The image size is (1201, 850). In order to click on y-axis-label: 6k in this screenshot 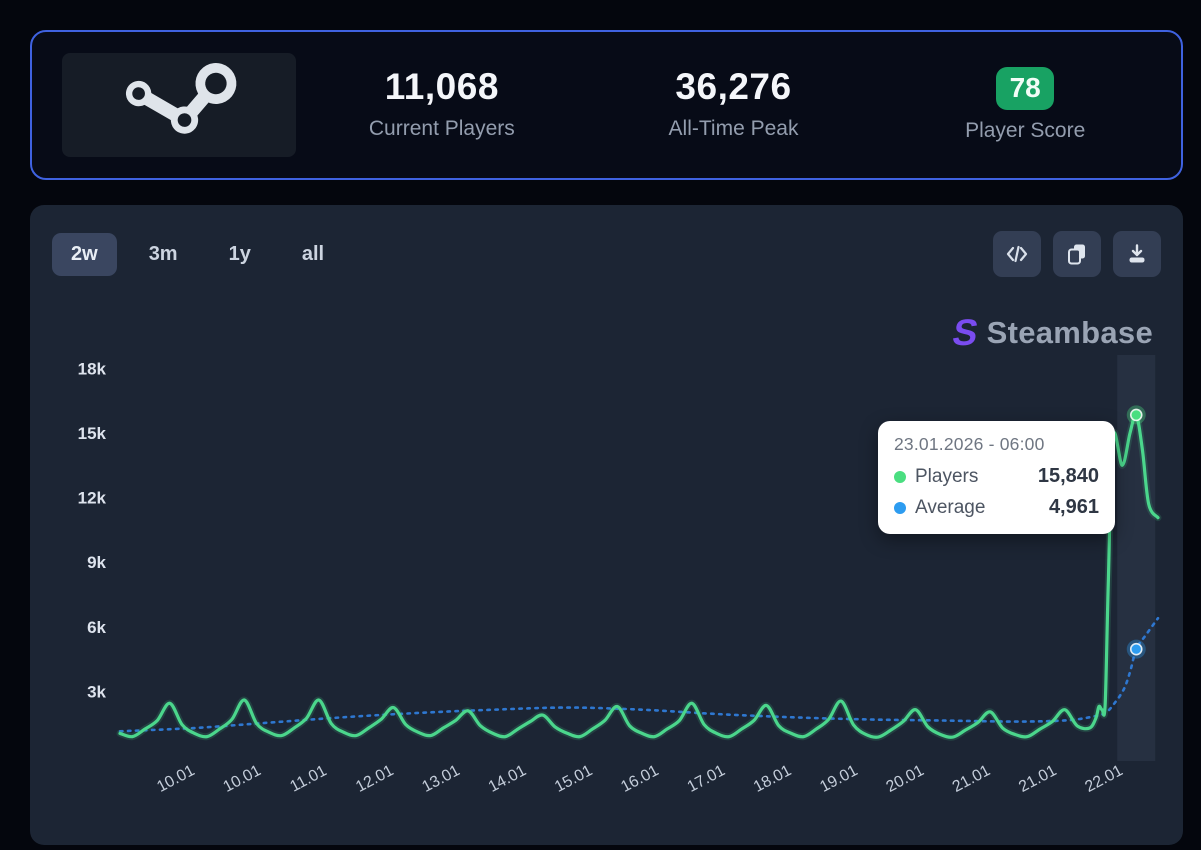, I will do `click(96, 627)`.